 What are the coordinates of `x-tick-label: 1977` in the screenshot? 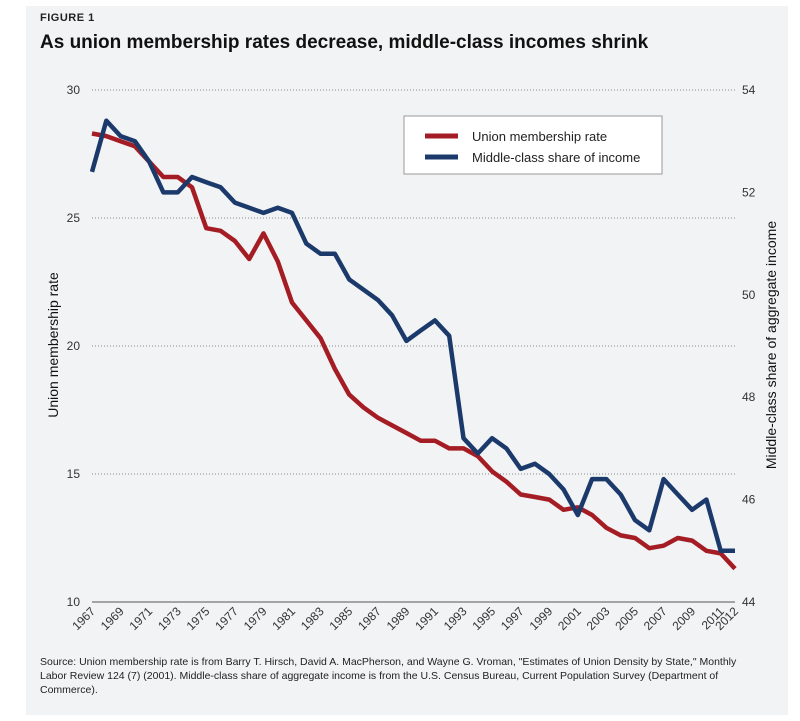 It's located at (226, 618).